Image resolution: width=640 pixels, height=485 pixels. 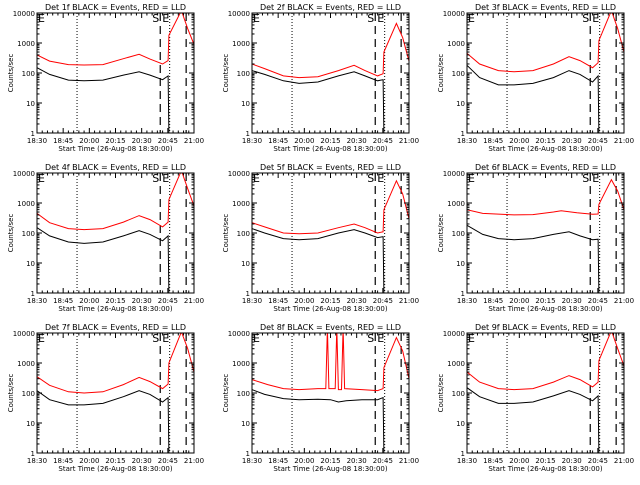 I want to click on panel-title: Det 6f BLACK = Events, RED = LLD, so click(x=545, y=167).